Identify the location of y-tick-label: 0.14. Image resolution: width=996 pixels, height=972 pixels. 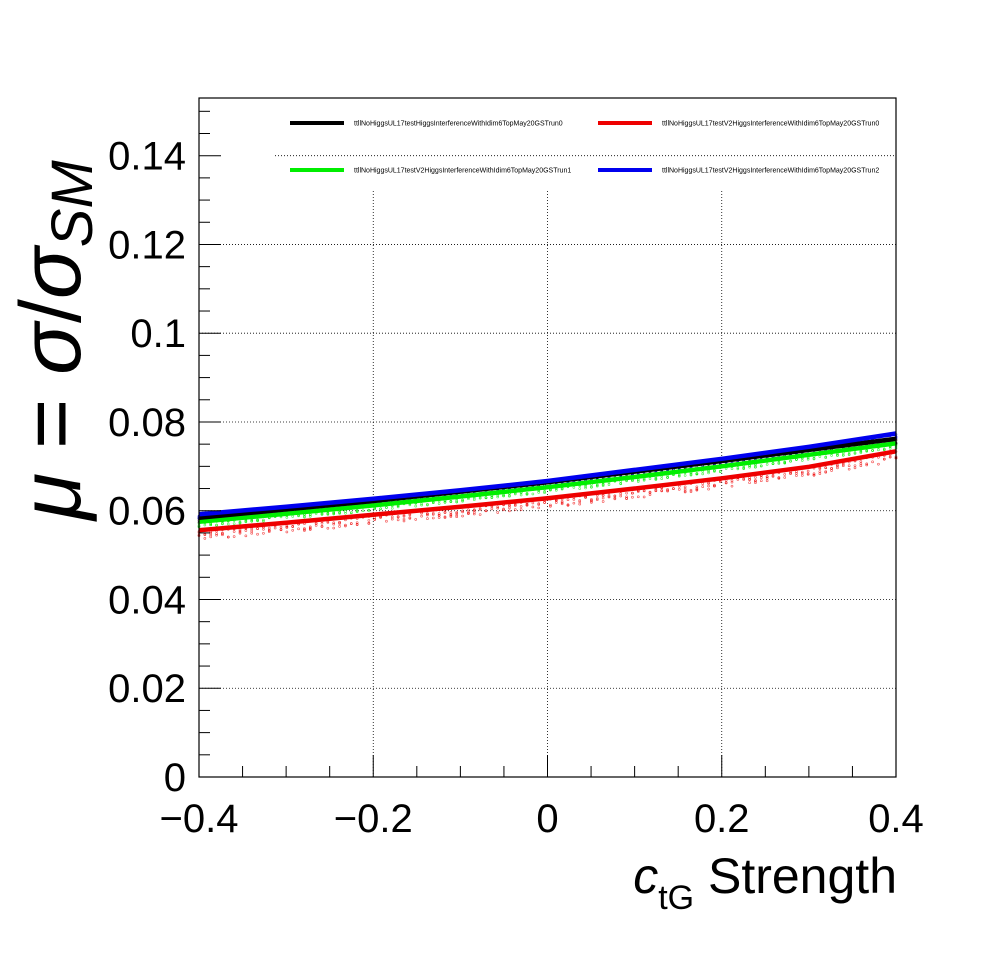
(147, 157).